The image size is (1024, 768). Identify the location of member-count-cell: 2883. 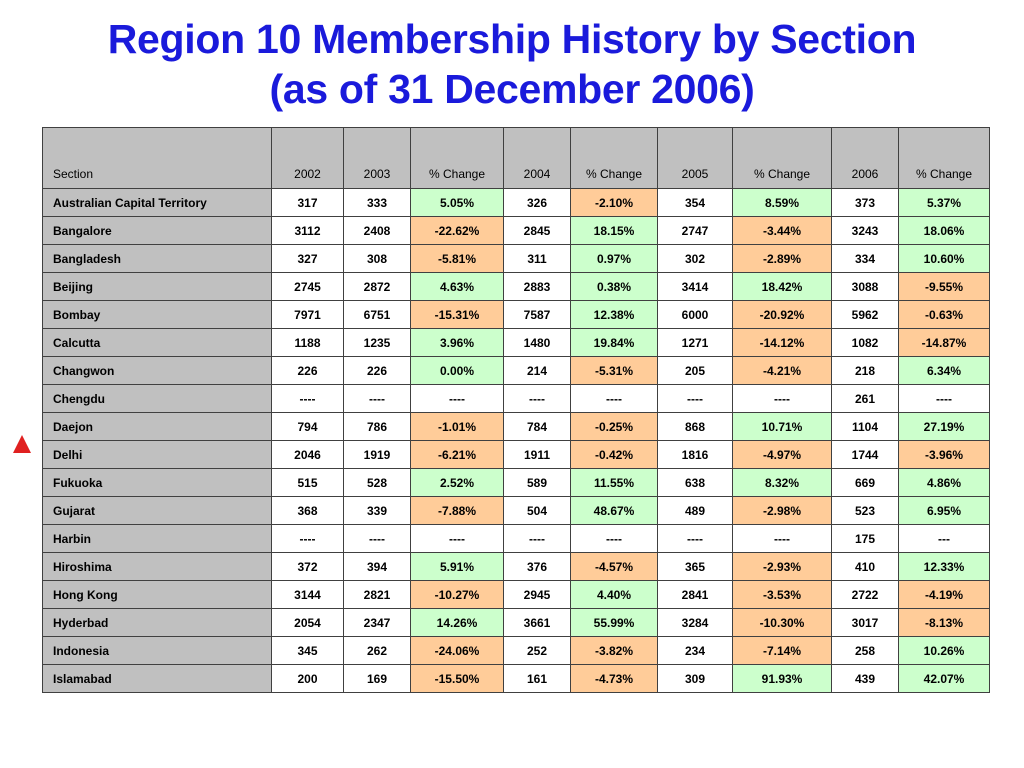
(537, 286).